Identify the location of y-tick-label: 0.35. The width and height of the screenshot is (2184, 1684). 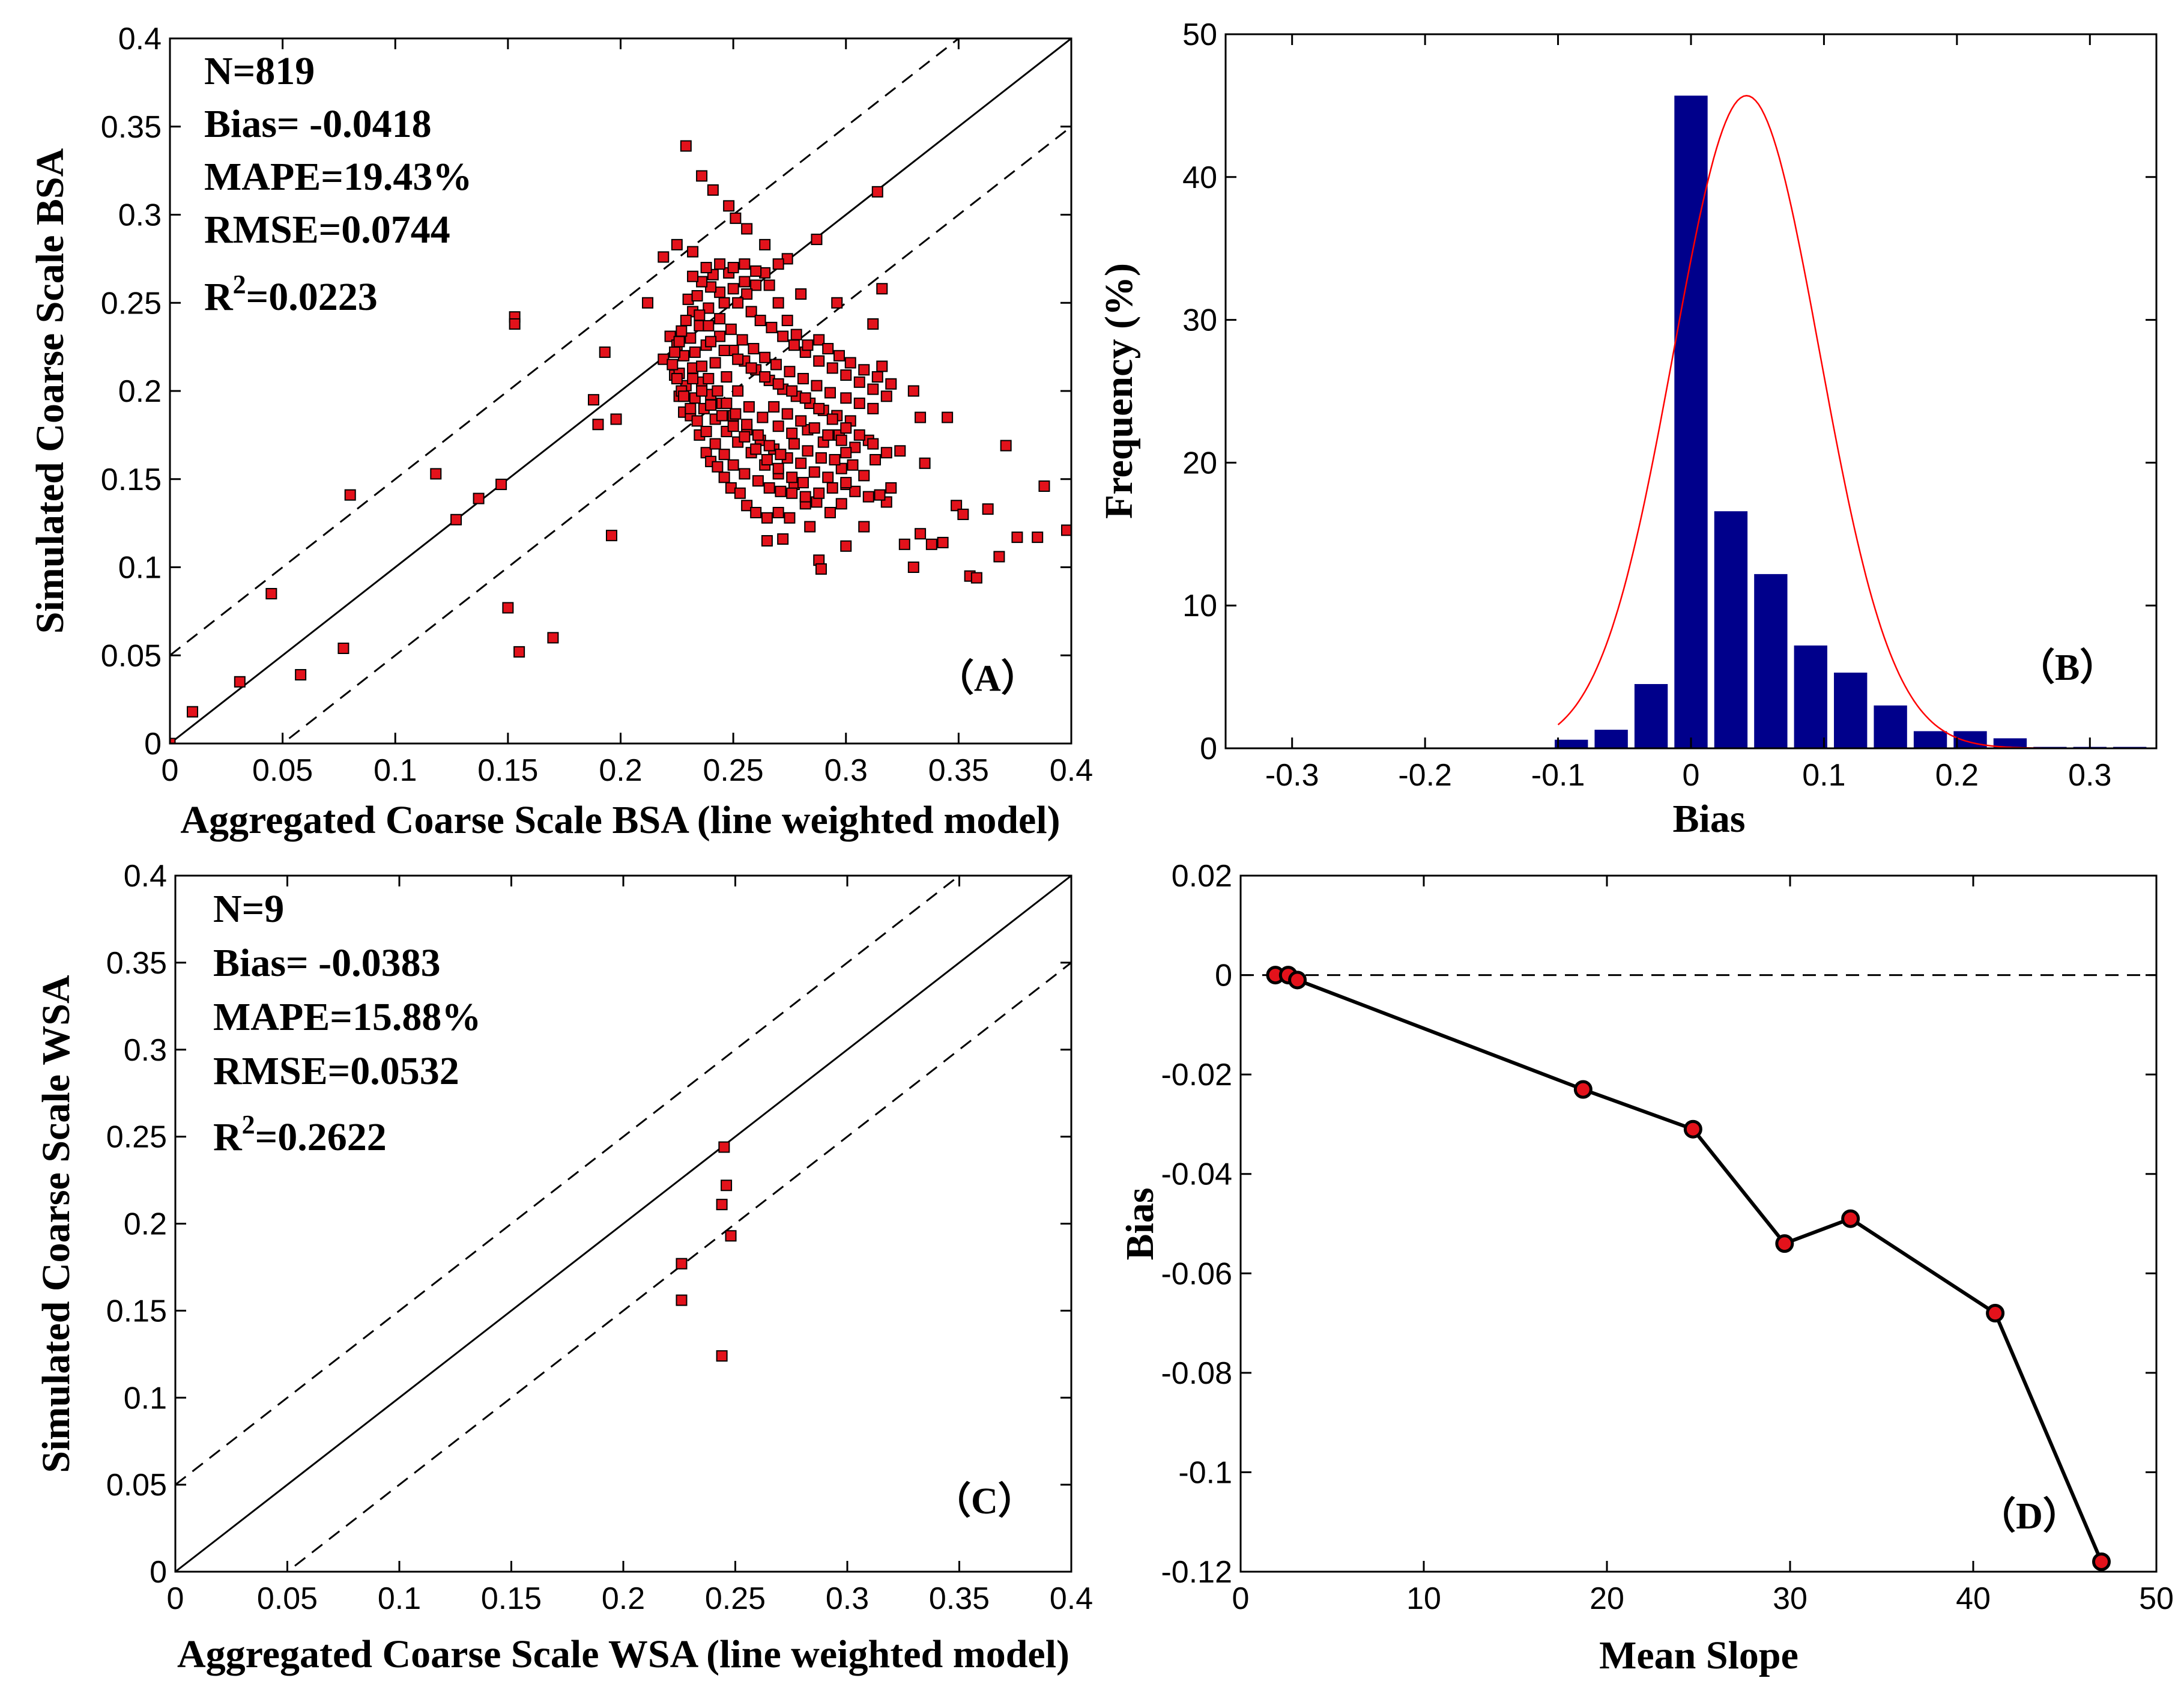
(131, 127).